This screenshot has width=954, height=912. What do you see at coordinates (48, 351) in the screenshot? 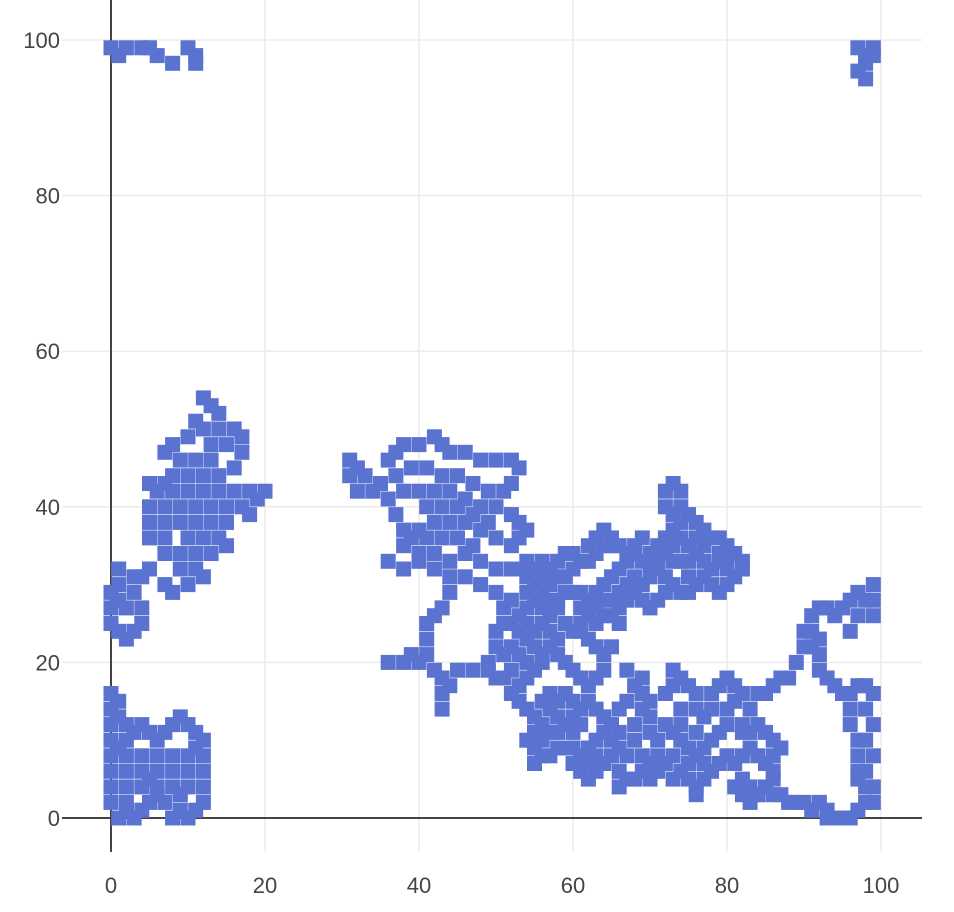
I see `y-tick-label: 60` at bounding box center [48, 351].